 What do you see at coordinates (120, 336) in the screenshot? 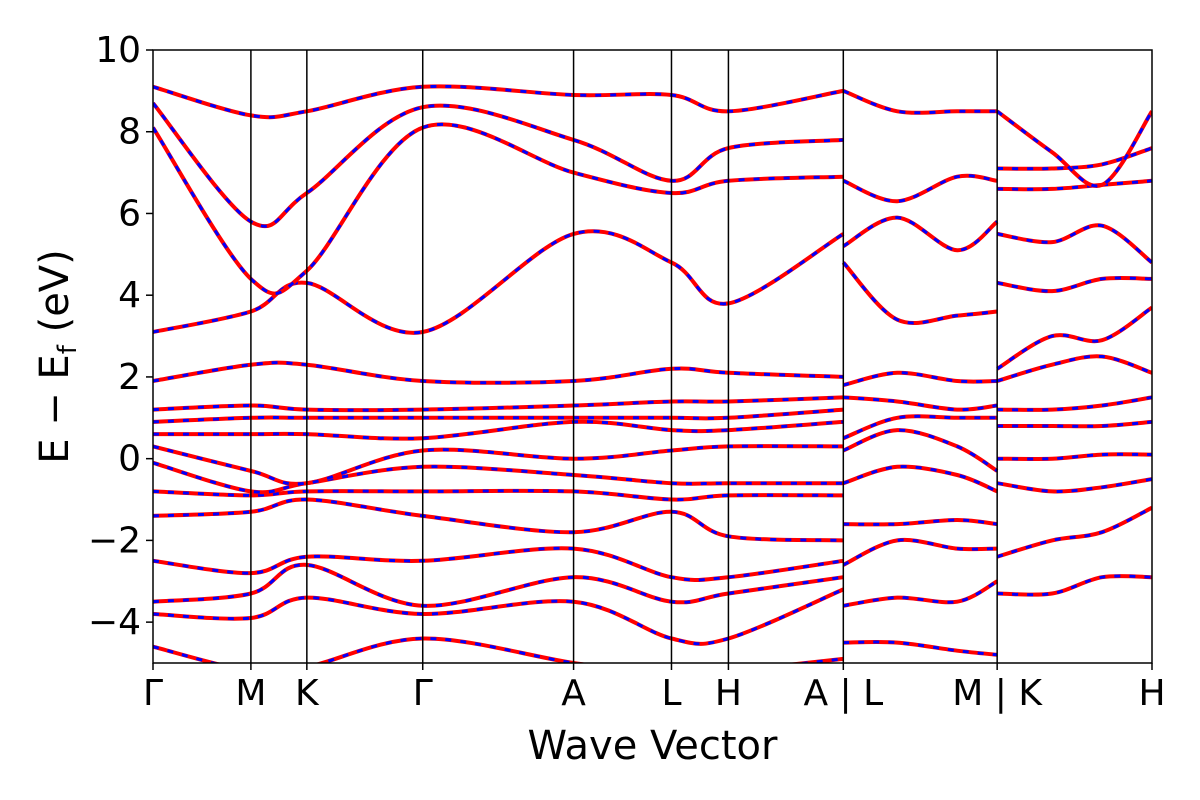
I see `y-axis: −4 −2 0 2 4 6 8 10` at bounding box center [120, 336].